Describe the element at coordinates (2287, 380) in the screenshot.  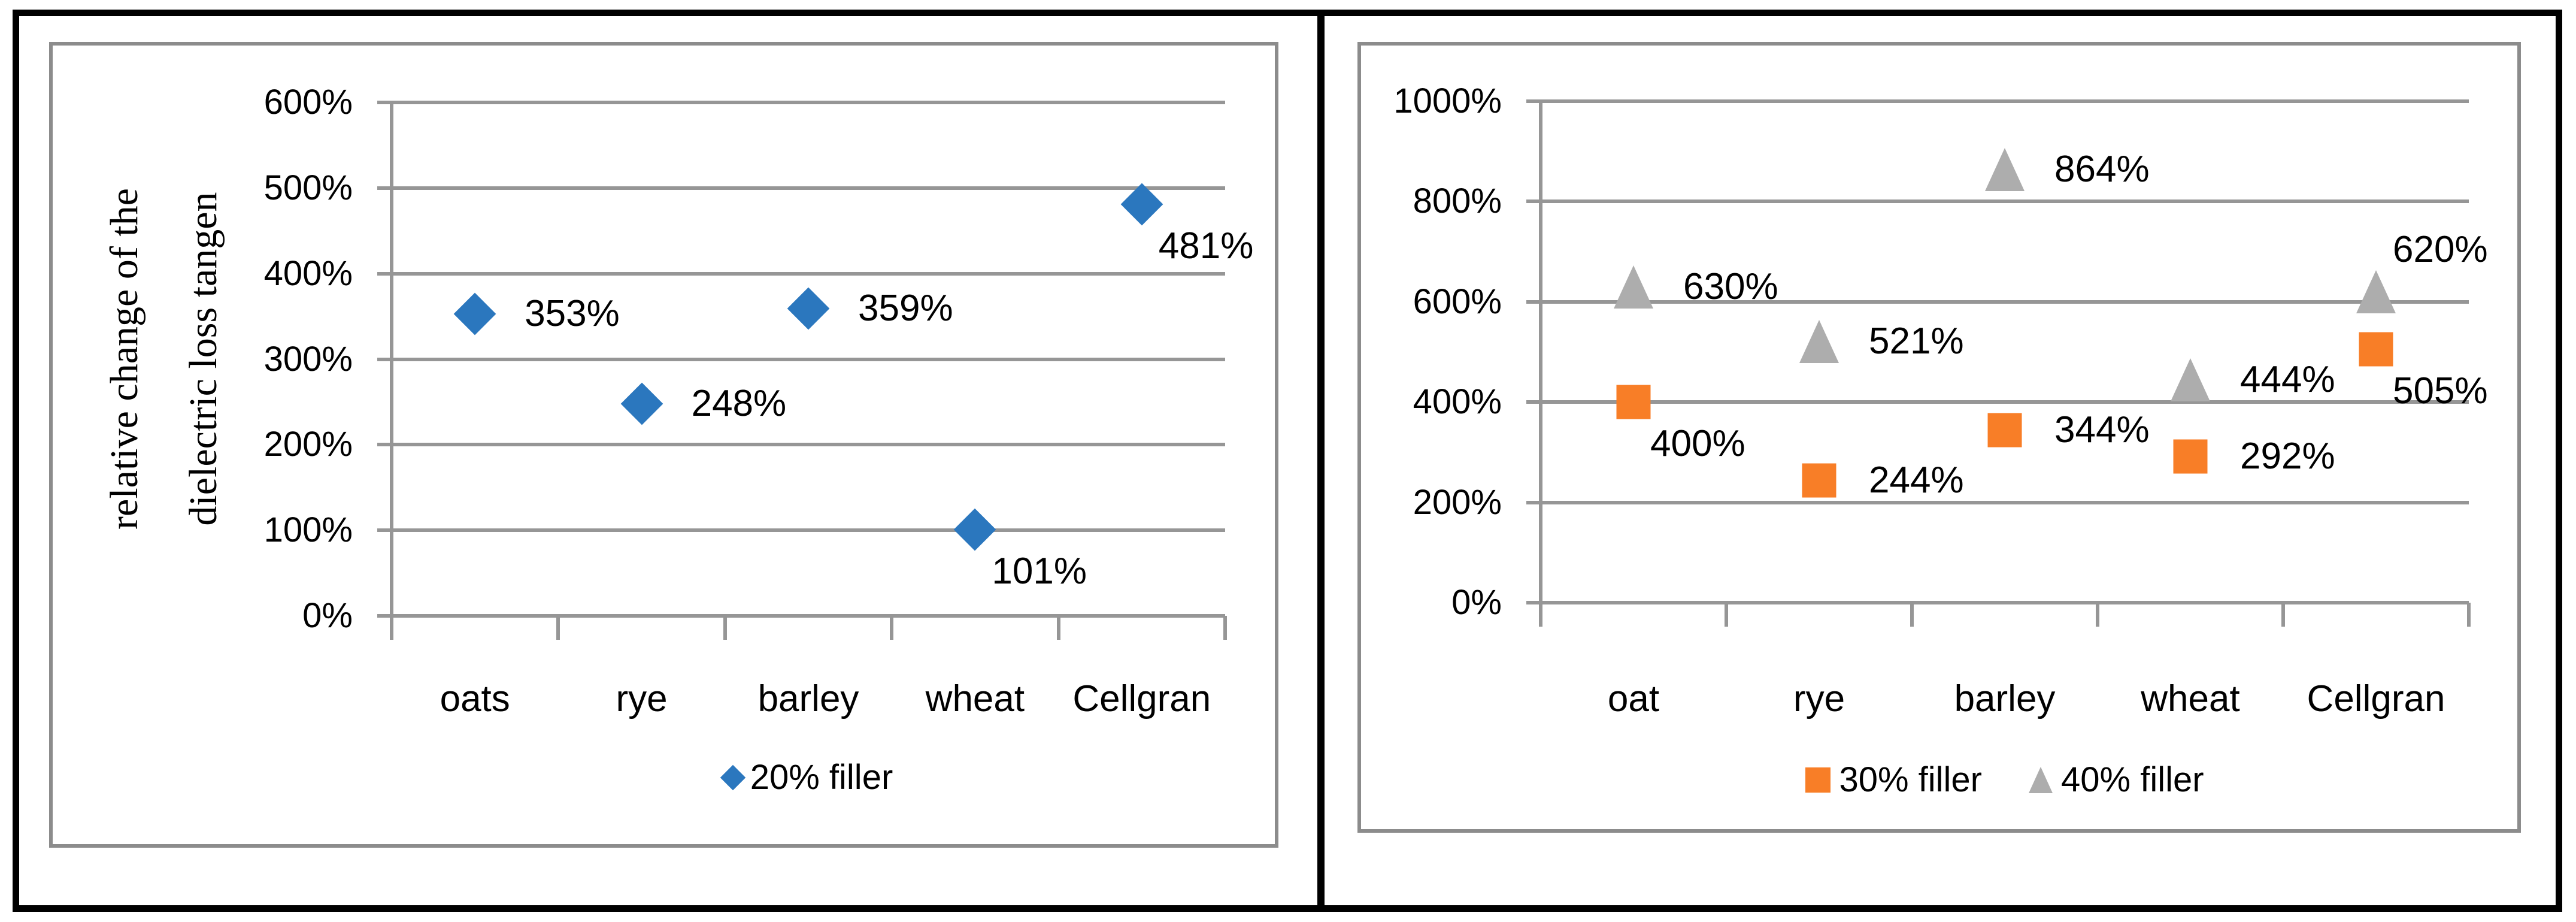
I see `data-label: 444%` at that location.